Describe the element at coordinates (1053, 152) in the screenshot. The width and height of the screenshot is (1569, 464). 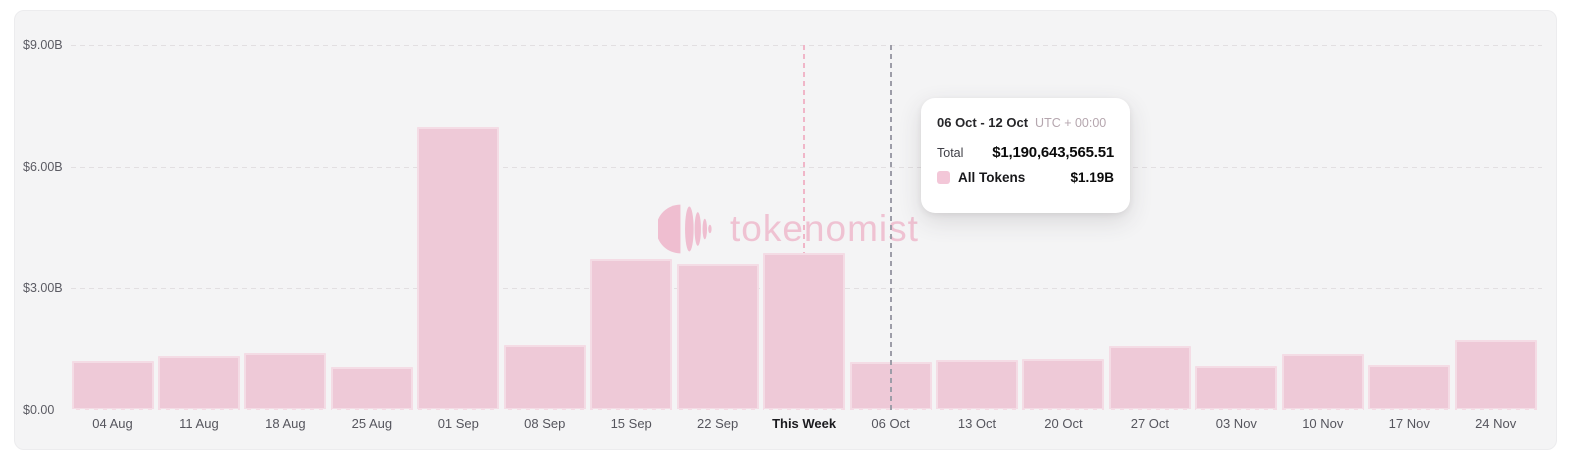
I see `tooltip-total-value: $1,190,643,565.51` at that location.